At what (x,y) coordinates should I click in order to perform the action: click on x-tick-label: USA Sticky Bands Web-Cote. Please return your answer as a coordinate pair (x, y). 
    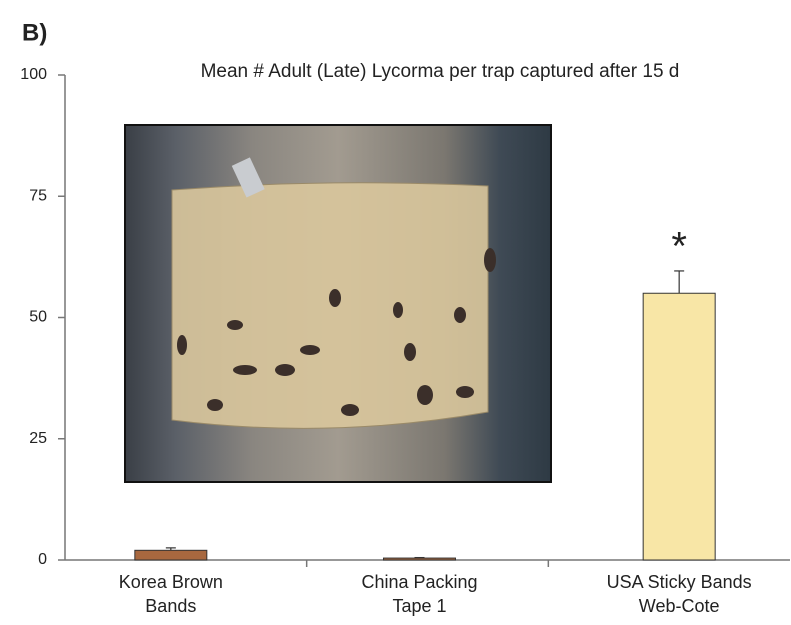
    Looking at the image, I should click on (679, 594).